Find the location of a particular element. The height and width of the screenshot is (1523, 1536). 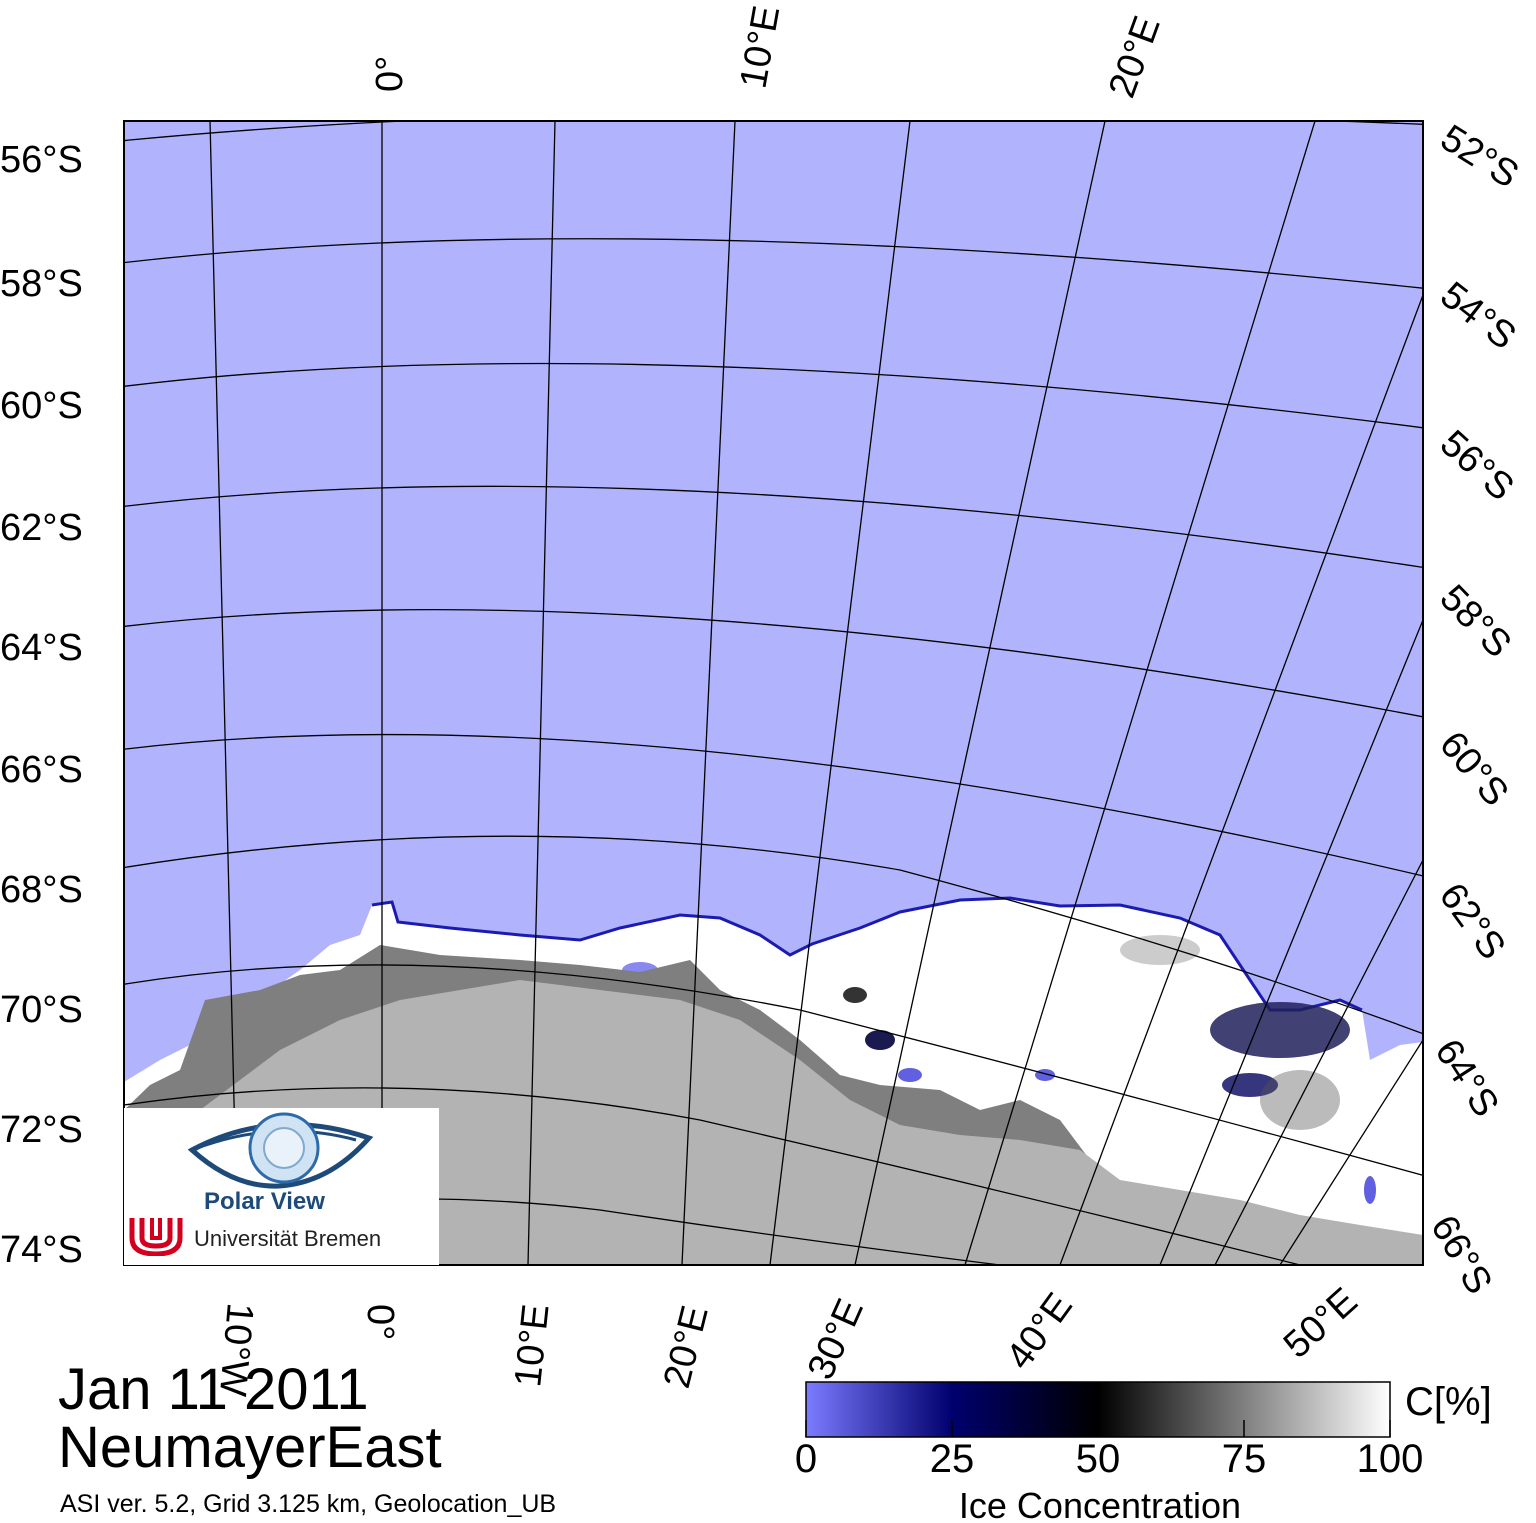

lon-label-top: 0° is located at coordinates (390, 74).